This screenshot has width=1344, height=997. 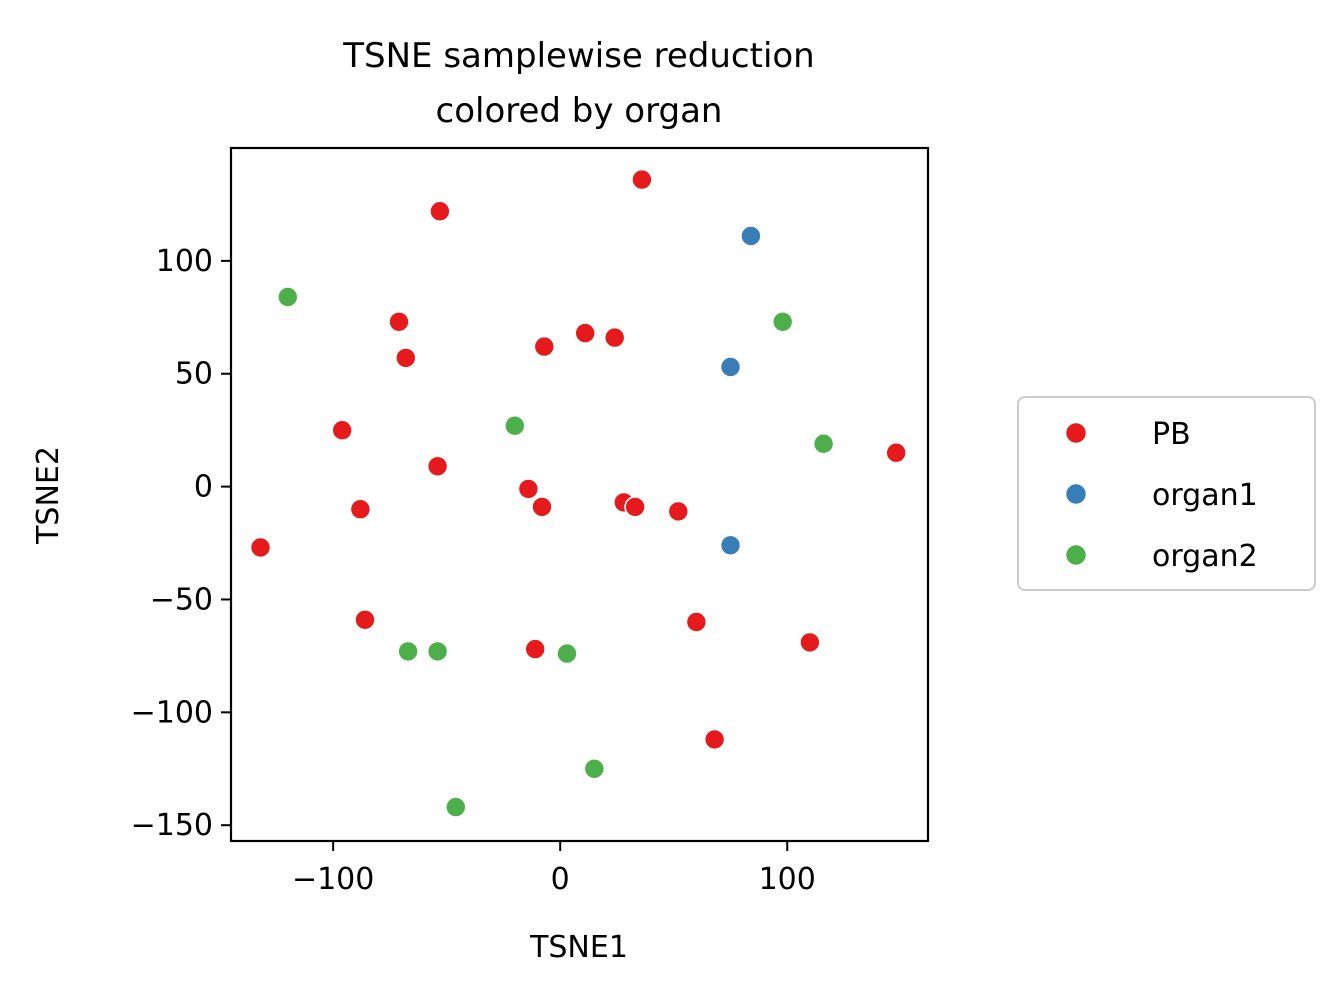 What do you see at coordinates (172, 712) in the screenshot?
I see `y-tick-label-4: −100` at bounding box center [172, 712].